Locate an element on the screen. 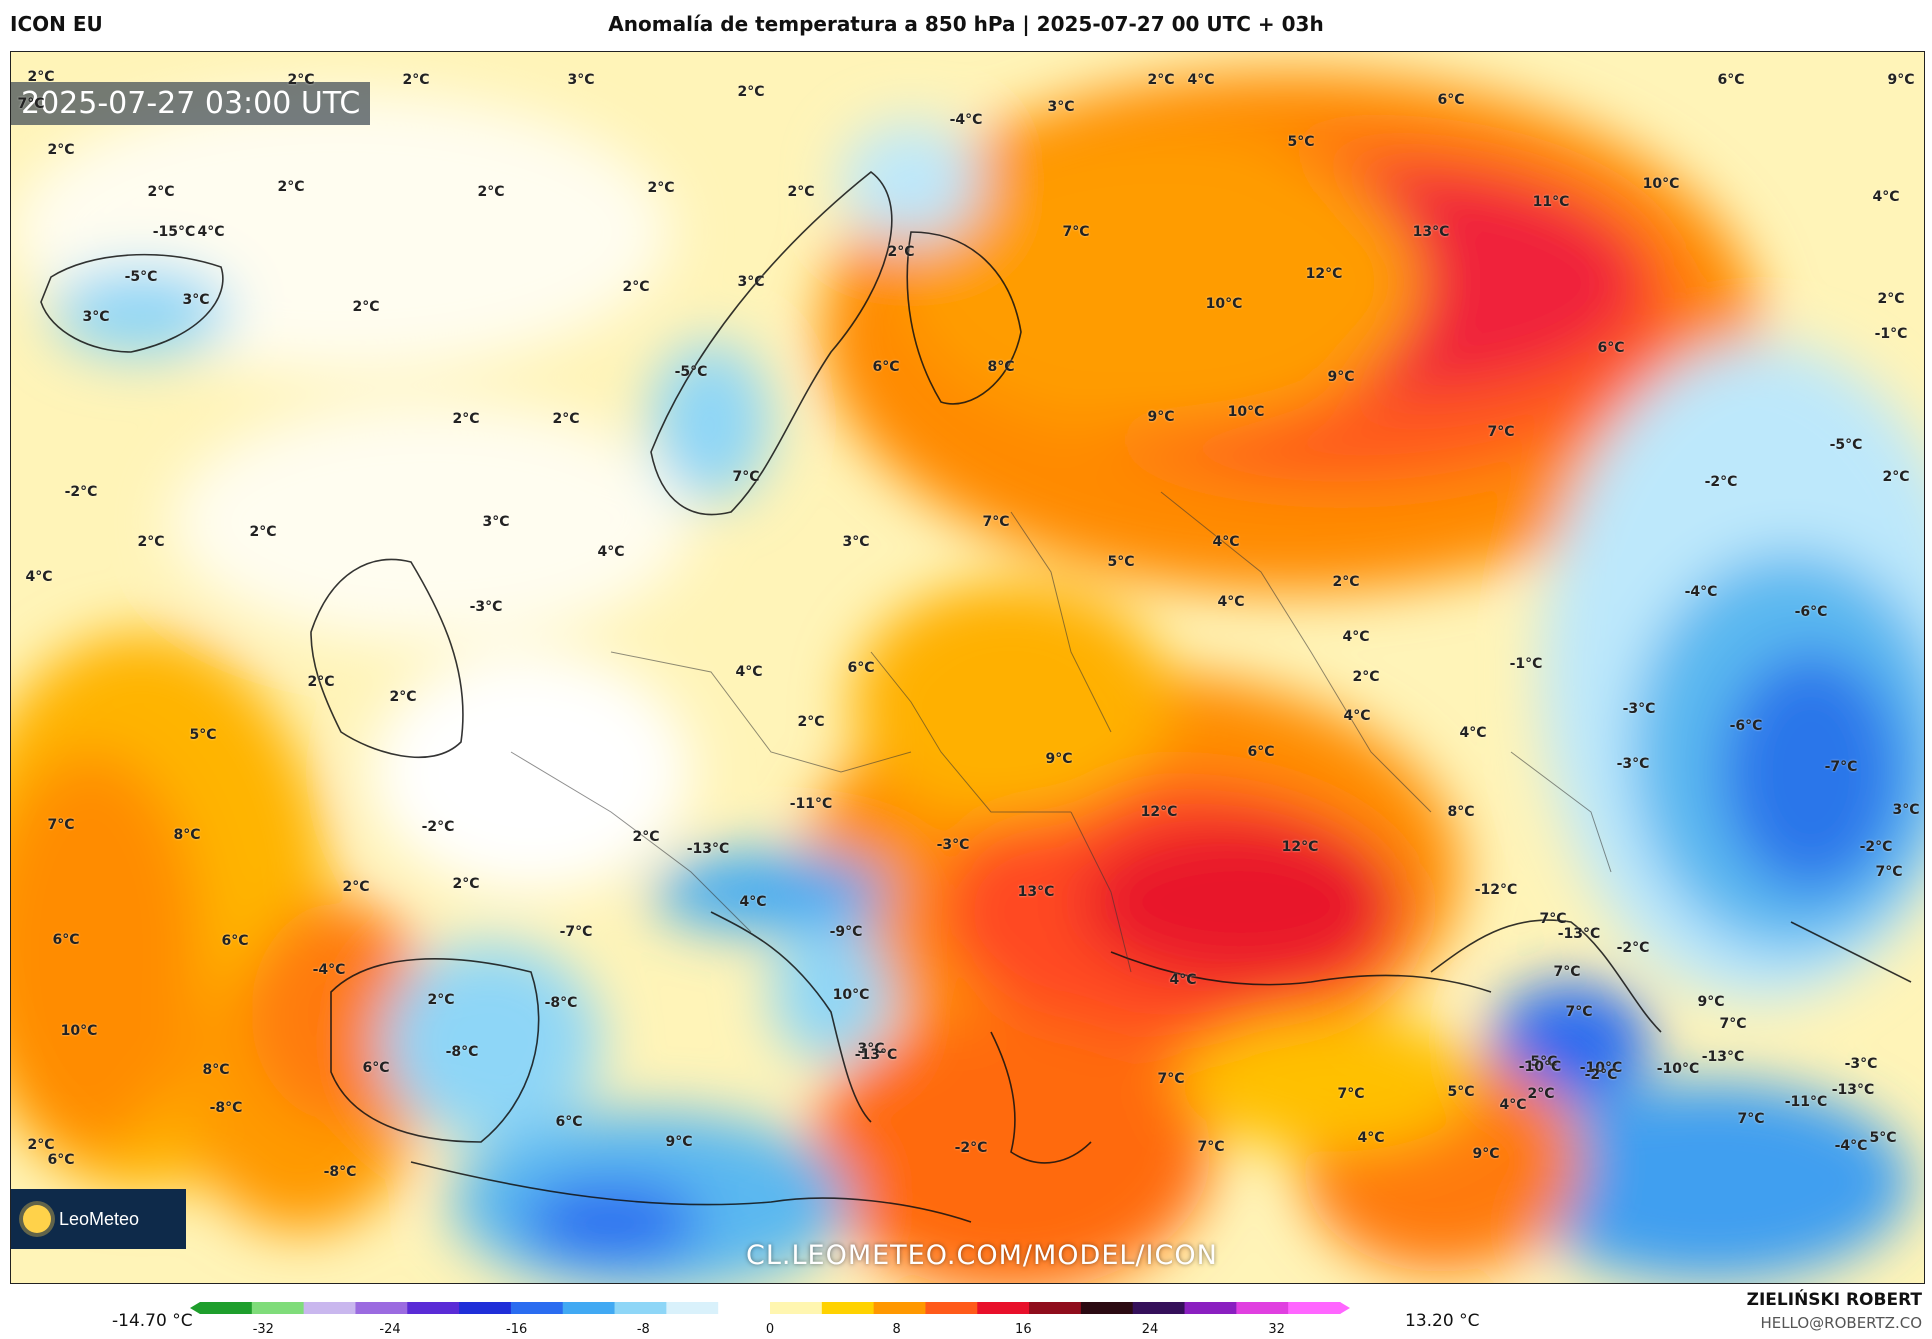 This screenshot has height=1339, width=1932. leometeo-logo: LeoMeteo is located at coordinates (98, 1219).